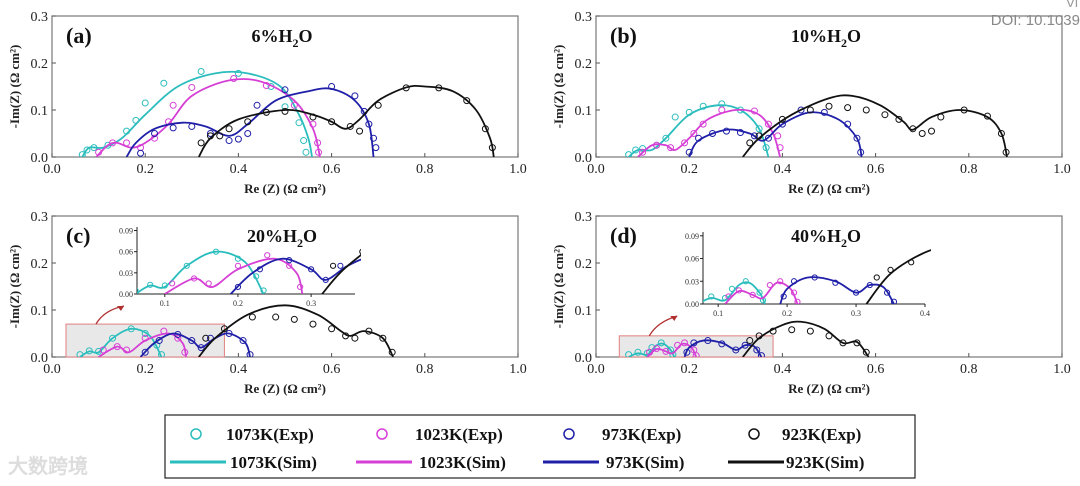 Image resolution: width=1080 pixels, height=486 pixels. I want to click on x-tick-label: 0.8, so click(969, 169).